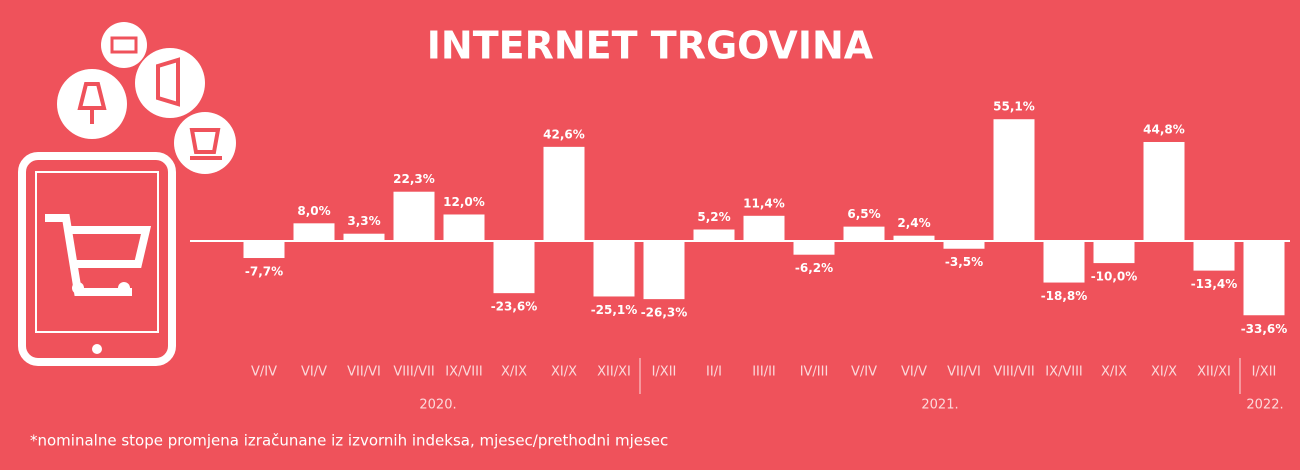 The height and width of the screenshot is (470, 1300). What do you see at coordinates (764, 372) in the screenshot?
I see `x-tick-label: III/II` at bounding box center [764, 372].